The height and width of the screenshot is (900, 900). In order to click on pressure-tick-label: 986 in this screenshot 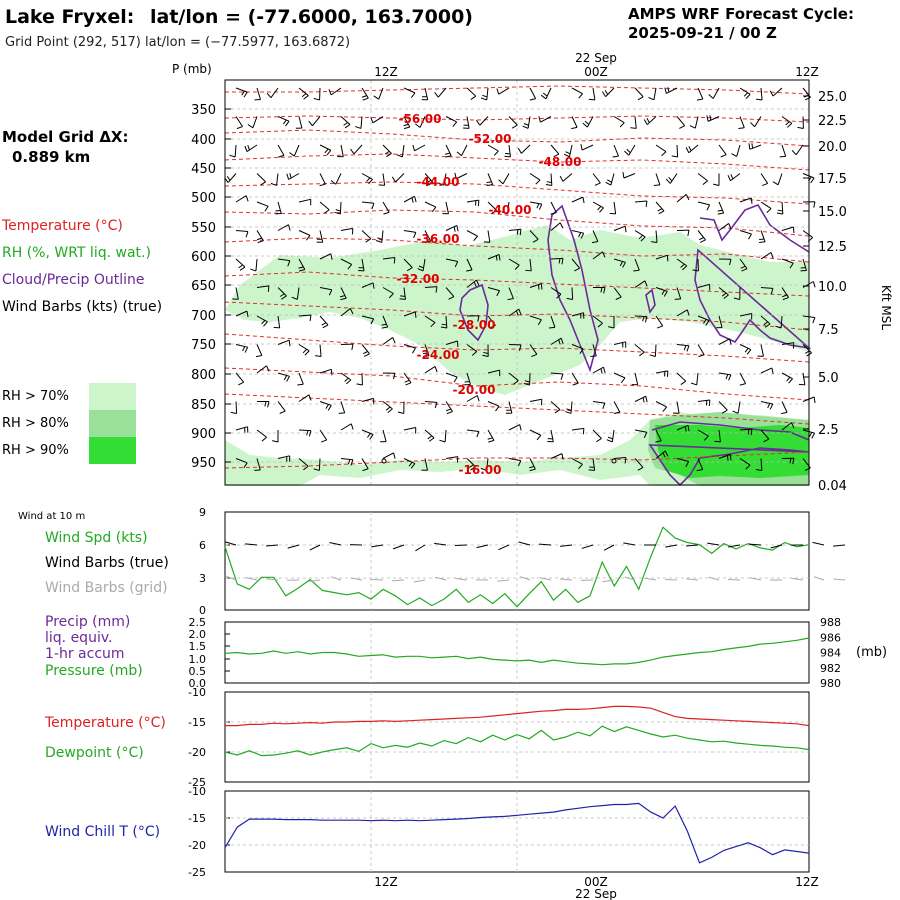, I will do `click(830, 637)`.